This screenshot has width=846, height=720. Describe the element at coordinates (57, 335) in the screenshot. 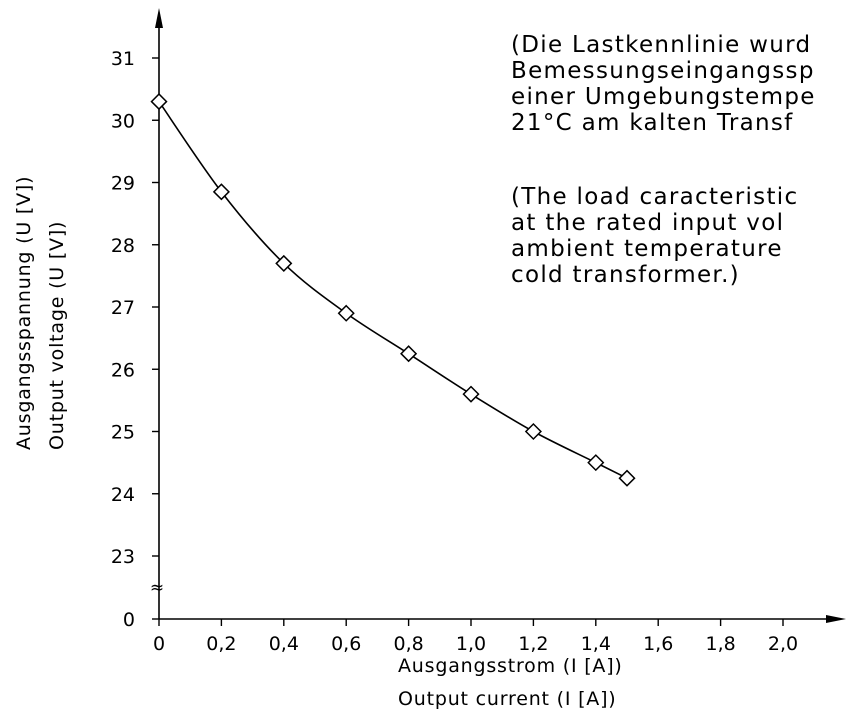

I see `y-axis-label-english: Output voltage (U [V])` at that location.